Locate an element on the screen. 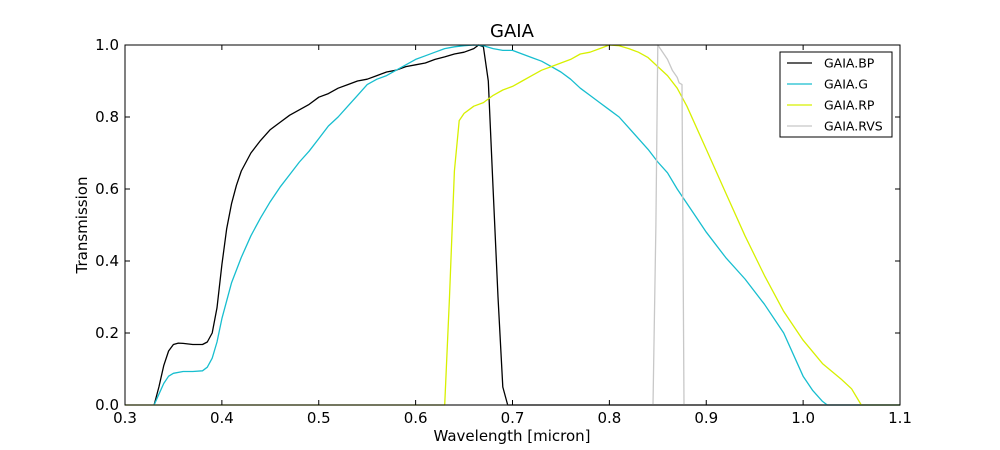 This screenshot has width=1000, height=450. legend-box is located at coordinates (836, 94).